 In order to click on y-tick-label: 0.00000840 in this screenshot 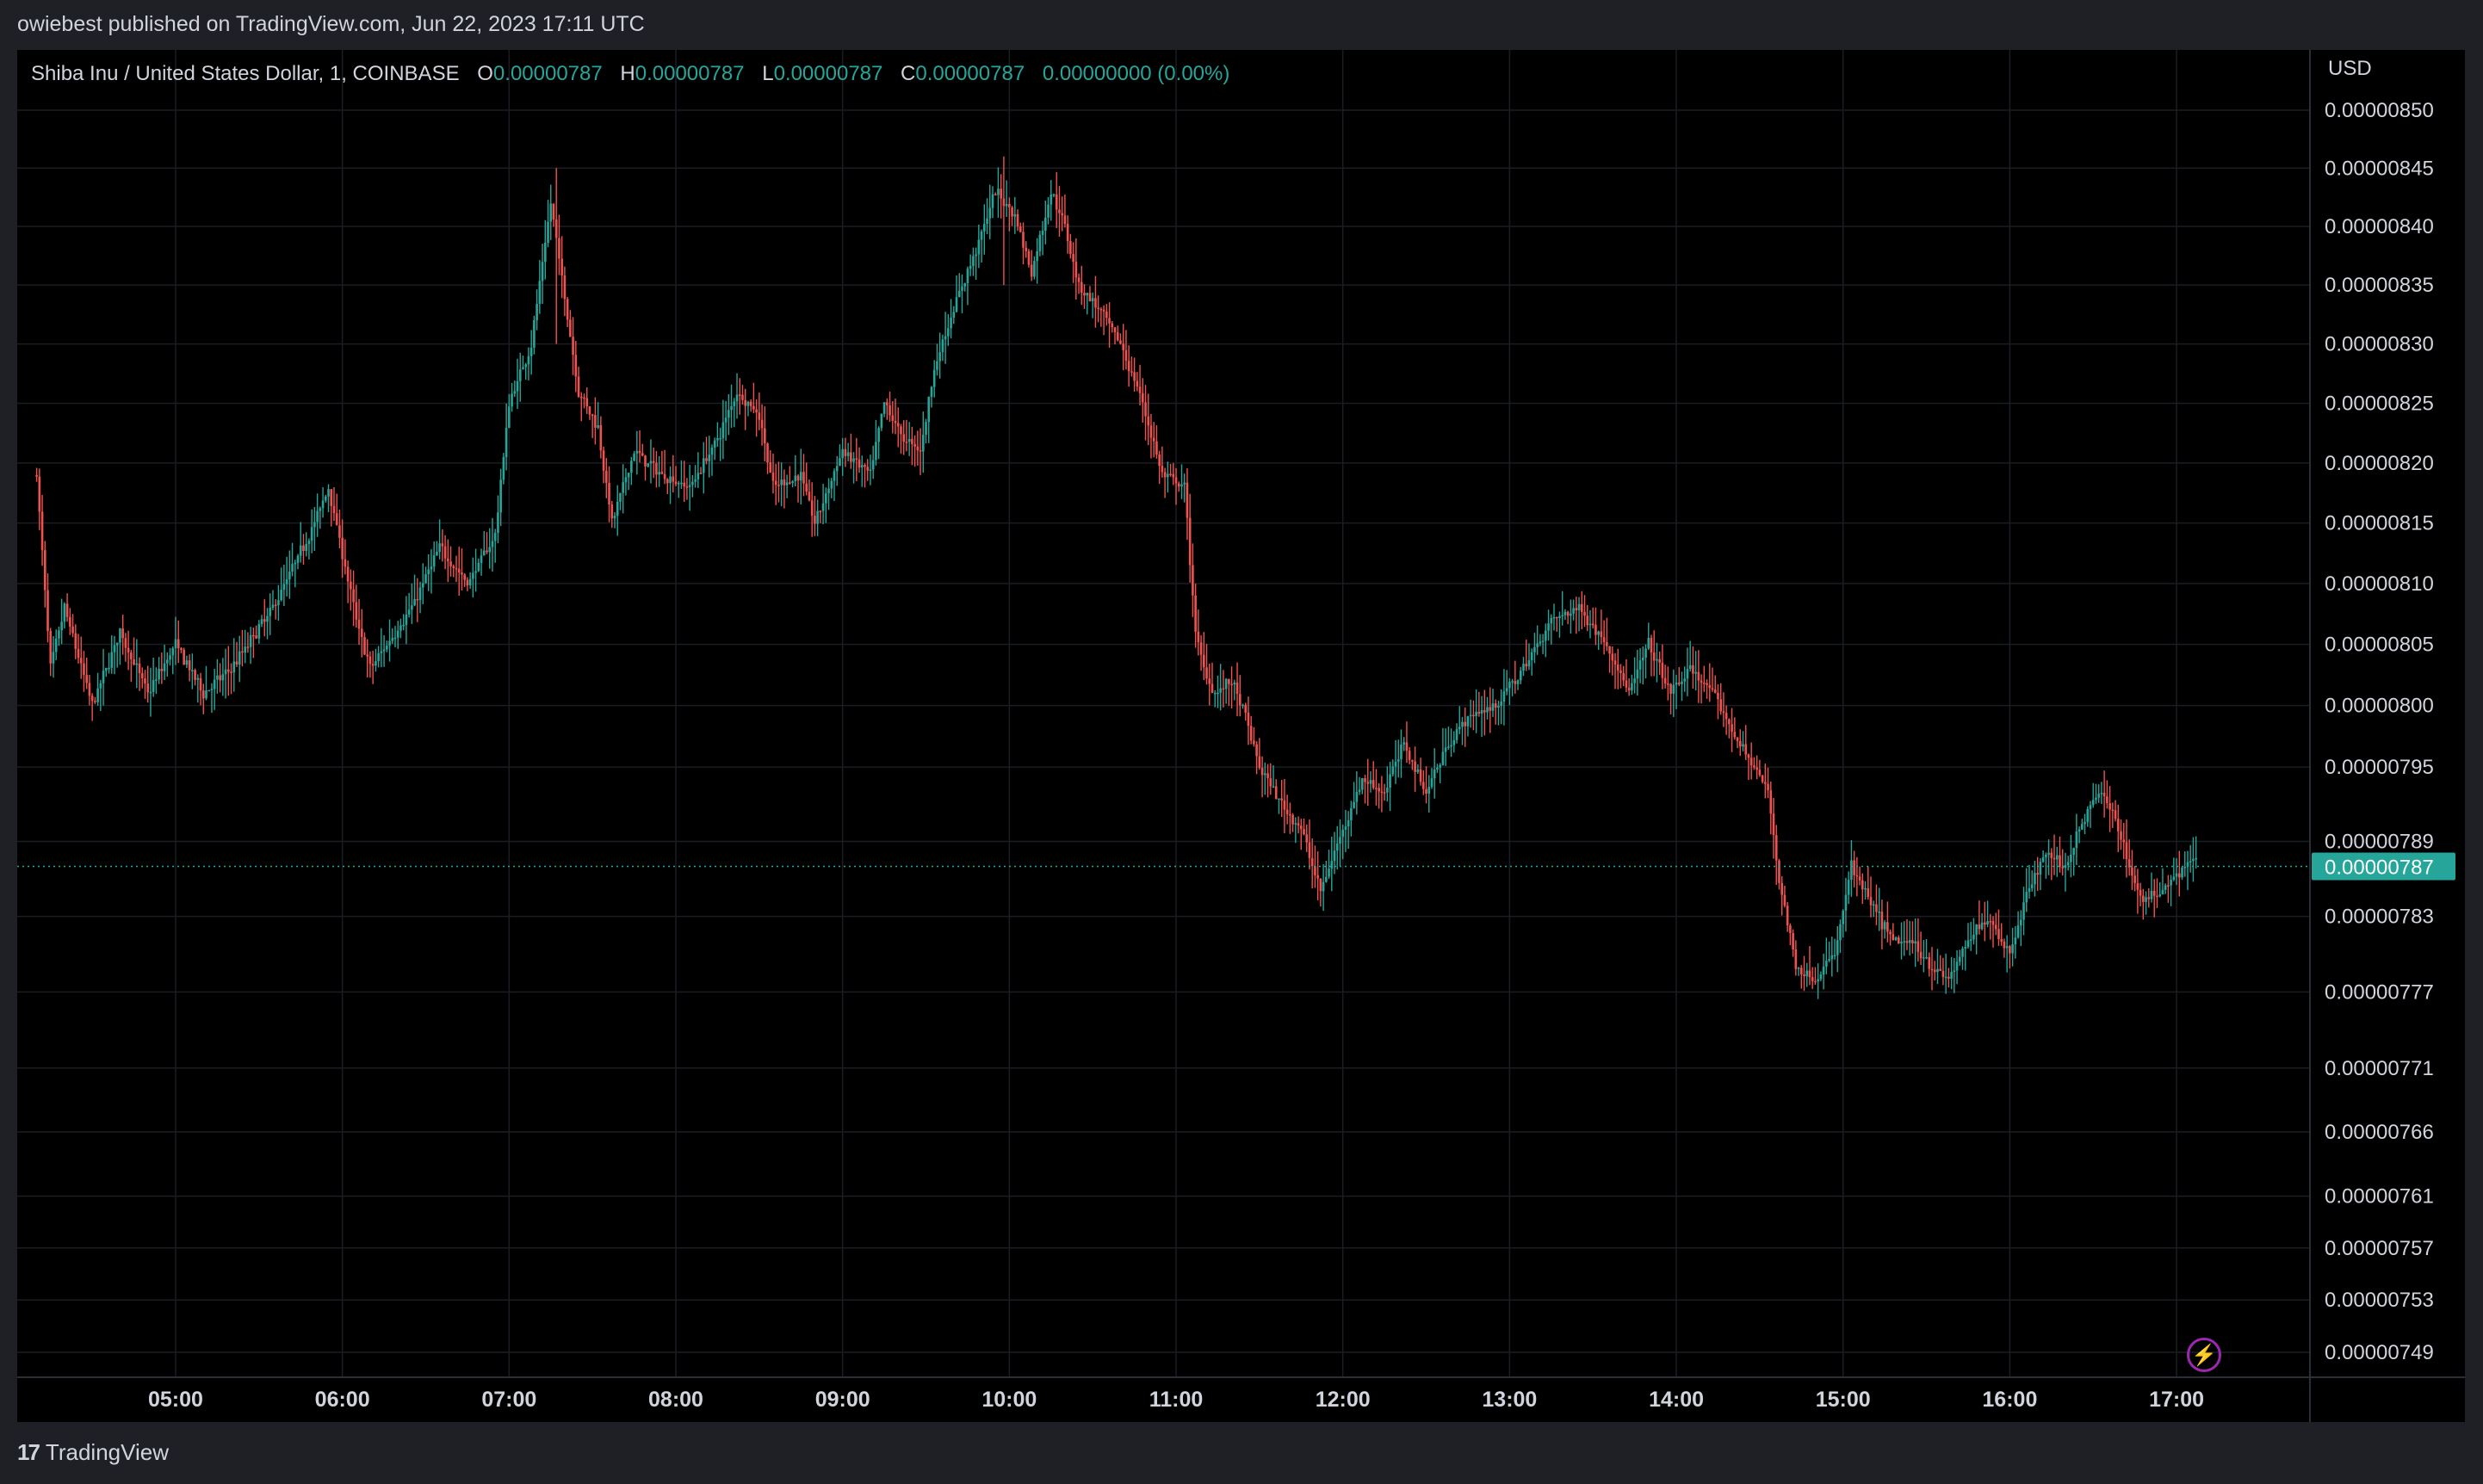, I will do `click(2379, 226)`.